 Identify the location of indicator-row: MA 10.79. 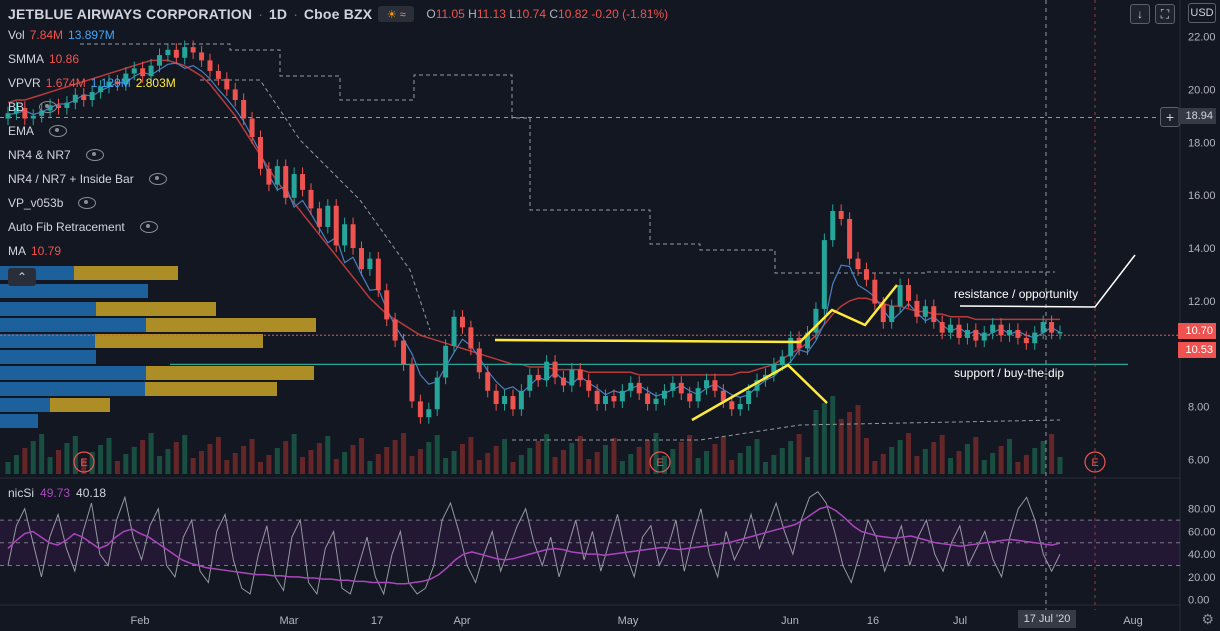
(37, 251).